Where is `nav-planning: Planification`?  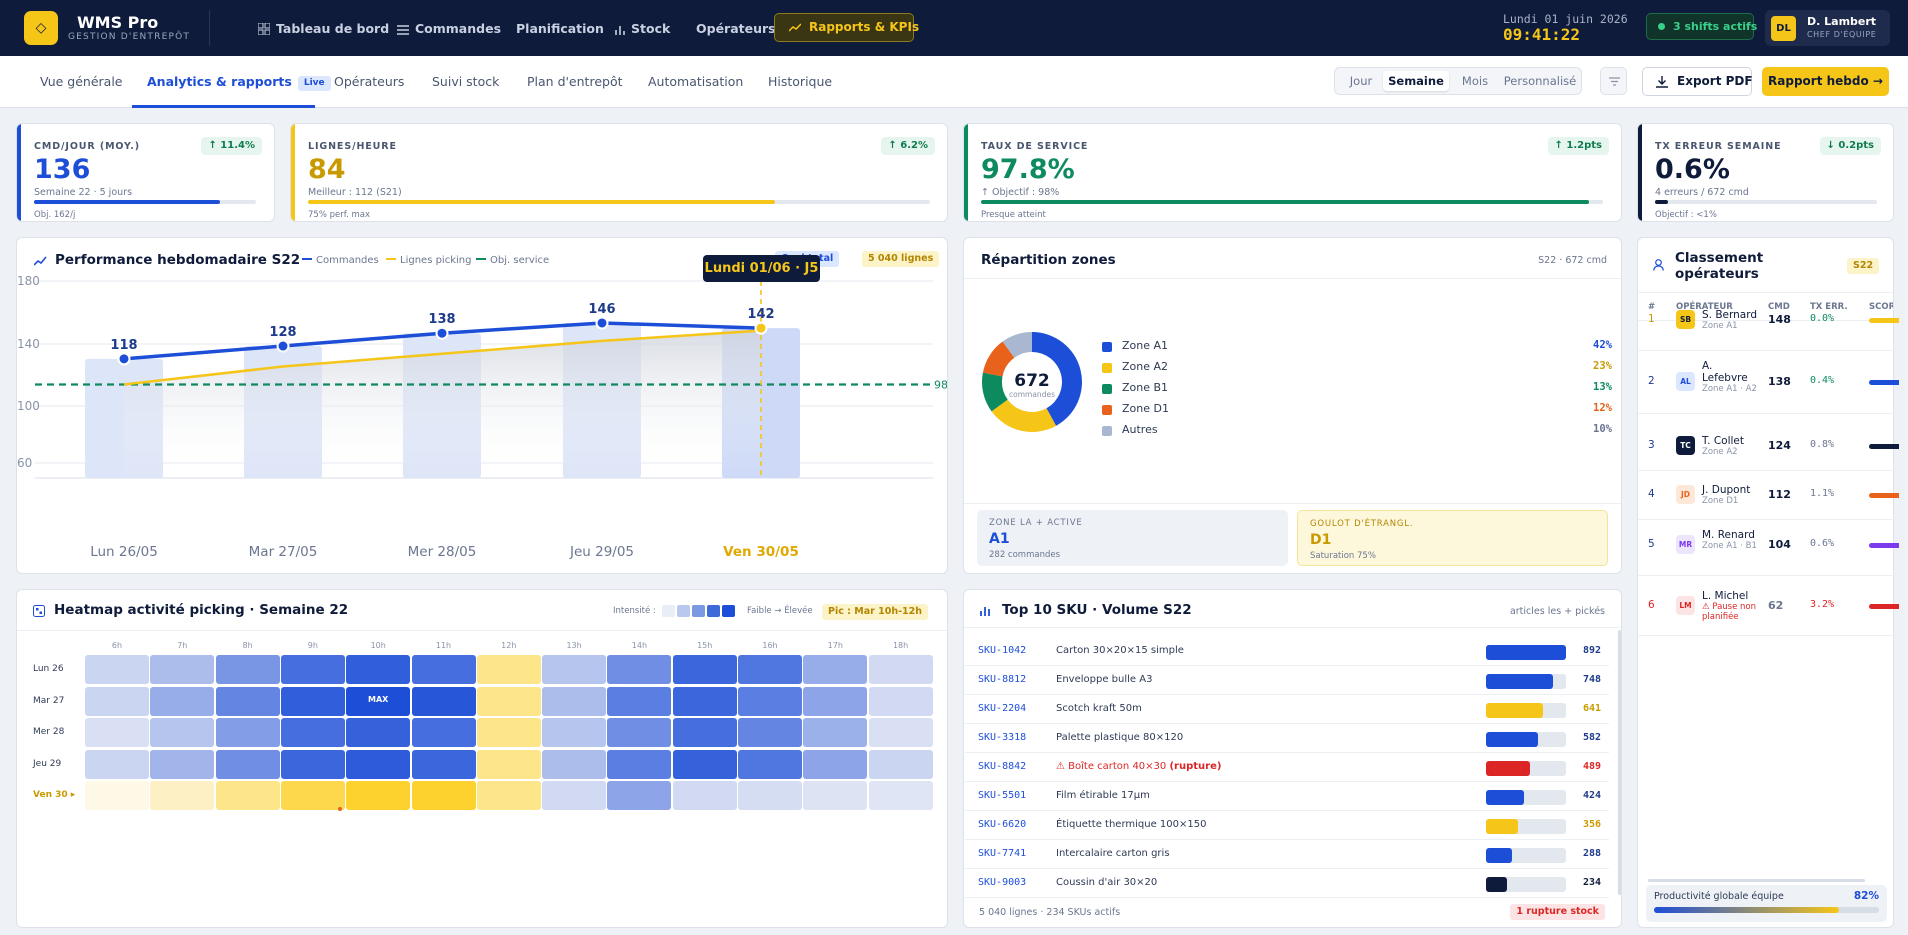 nav-planning: Planification is located at coordinates (560, 29).